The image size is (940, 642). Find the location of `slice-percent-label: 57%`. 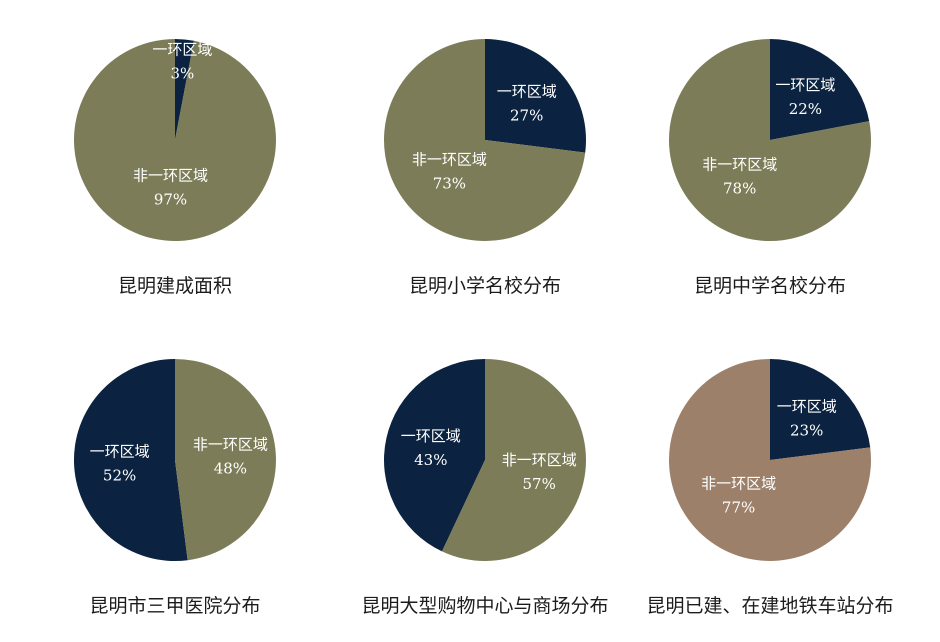

slice-percent-label: 57% is located at coordinates (539, 484).